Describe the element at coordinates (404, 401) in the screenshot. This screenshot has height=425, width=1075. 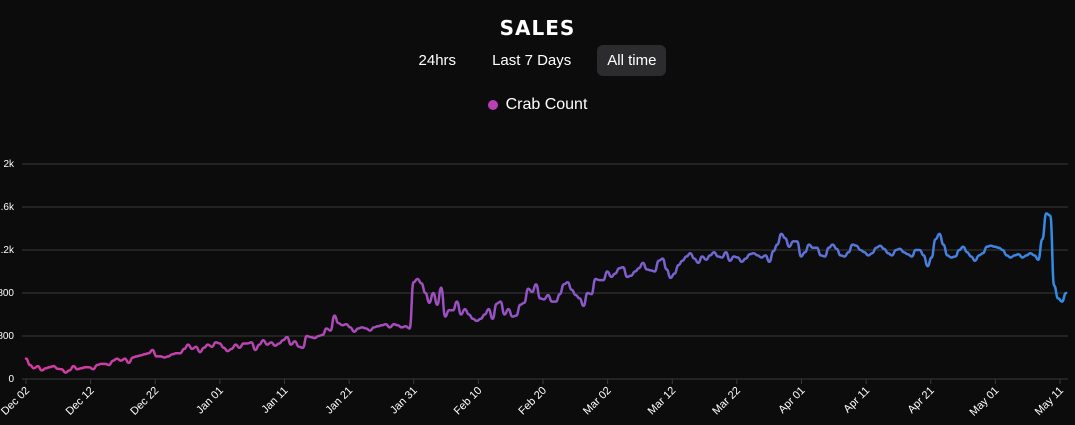
I see `x-tick-label: Jan 31` at that location.